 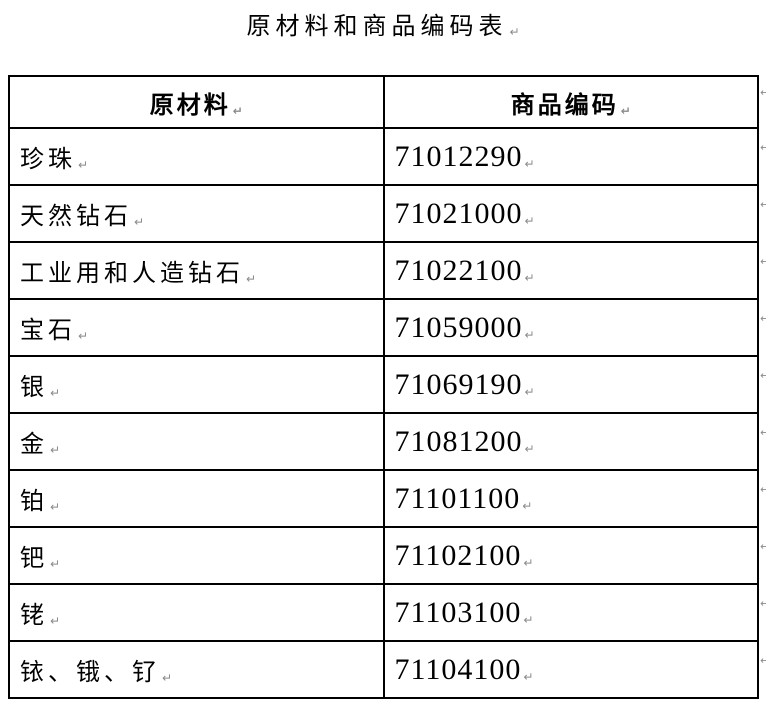 I want to click on material-name: 宝石, so click(x=48, y=331).